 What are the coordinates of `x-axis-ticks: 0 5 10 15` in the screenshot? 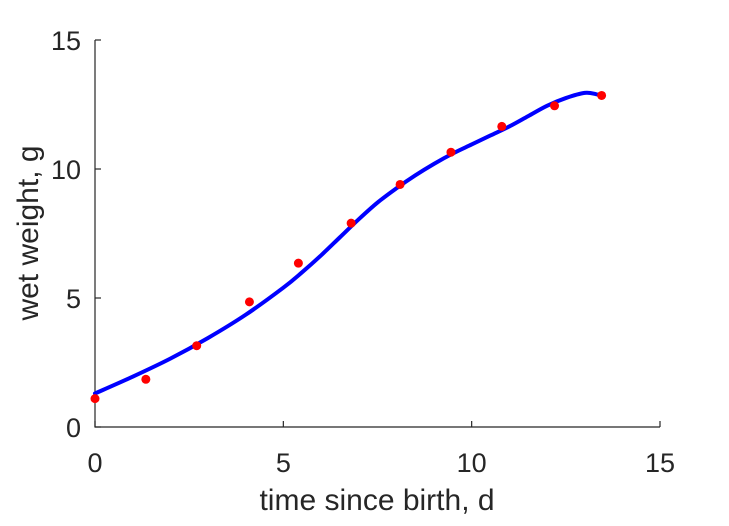 It's located at (381, 449).